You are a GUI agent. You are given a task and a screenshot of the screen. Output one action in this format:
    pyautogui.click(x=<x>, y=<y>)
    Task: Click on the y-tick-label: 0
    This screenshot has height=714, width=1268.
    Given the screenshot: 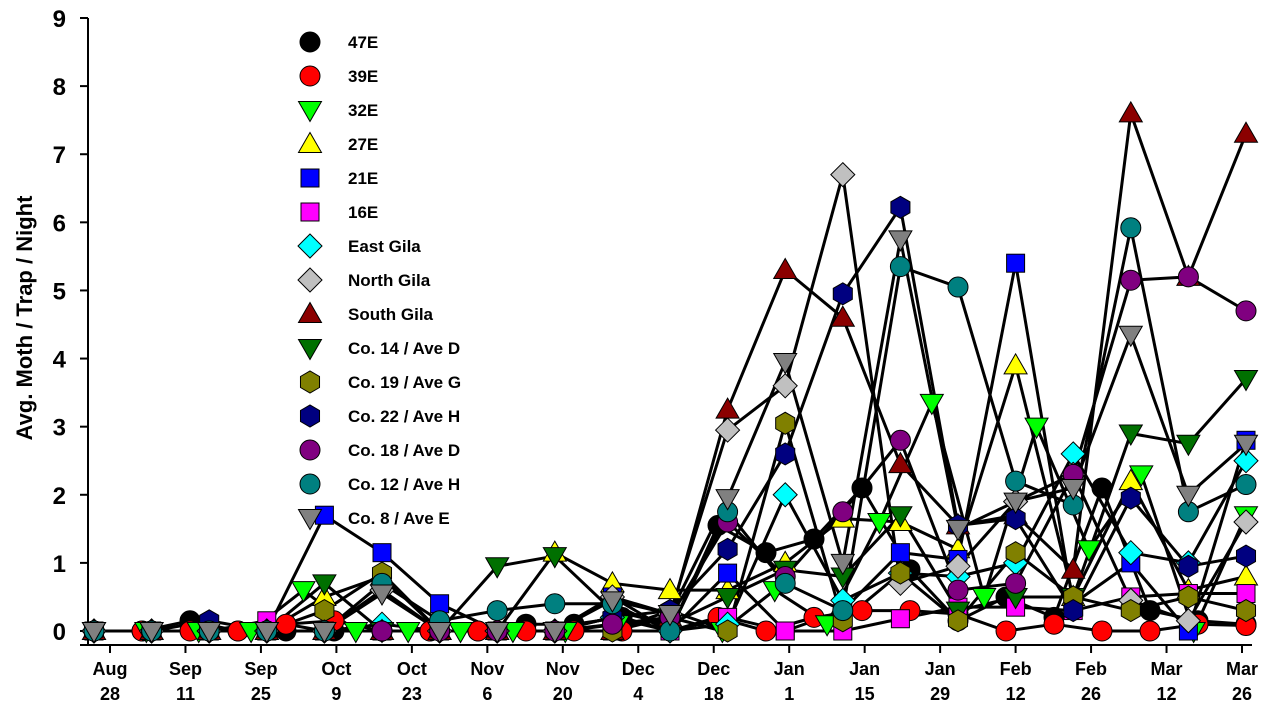 What is the action you would take?
    pyautogui.click(x=59, y=632)
    